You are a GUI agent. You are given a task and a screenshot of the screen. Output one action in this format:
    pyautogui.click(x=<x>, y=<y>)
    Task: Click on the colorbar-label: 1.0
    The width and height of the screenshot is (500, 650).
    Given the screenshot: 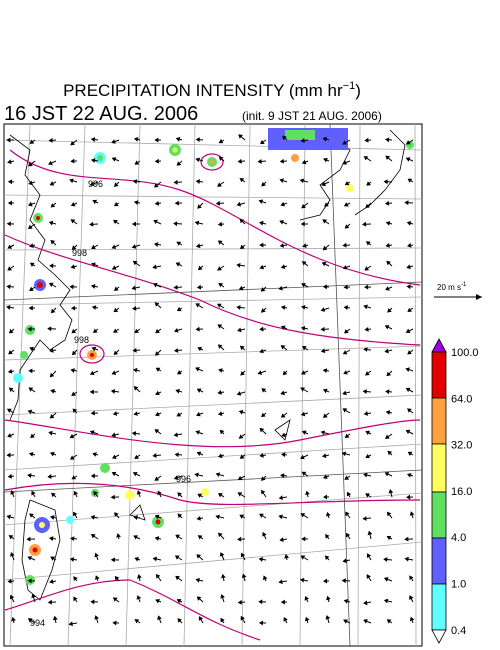 What is the action you would take?
    pyautogui.click(x=458, y=585)
    